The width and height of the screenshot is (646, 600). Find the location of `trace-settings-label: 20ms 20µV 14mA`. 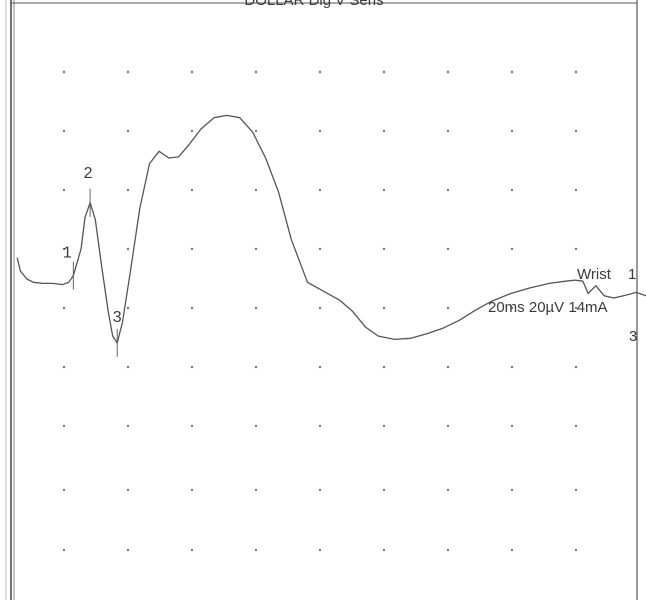

trace-settings-label: 20ms 20µV 14mA is located at coordinates (548, 307).